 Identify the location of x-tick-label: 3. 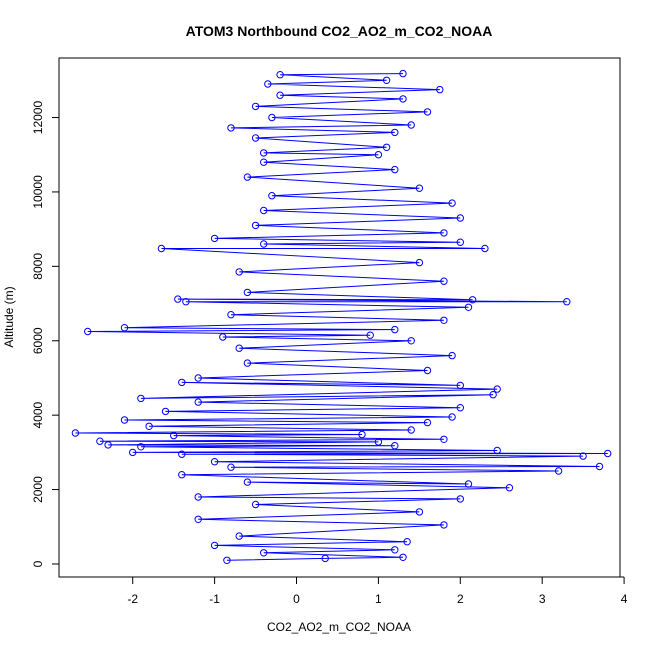
(542, 599).